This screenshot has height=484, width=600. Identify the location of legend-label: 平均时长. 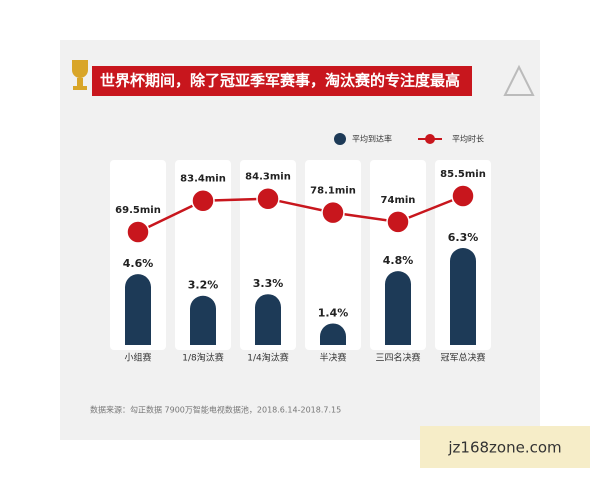
(468, 139).